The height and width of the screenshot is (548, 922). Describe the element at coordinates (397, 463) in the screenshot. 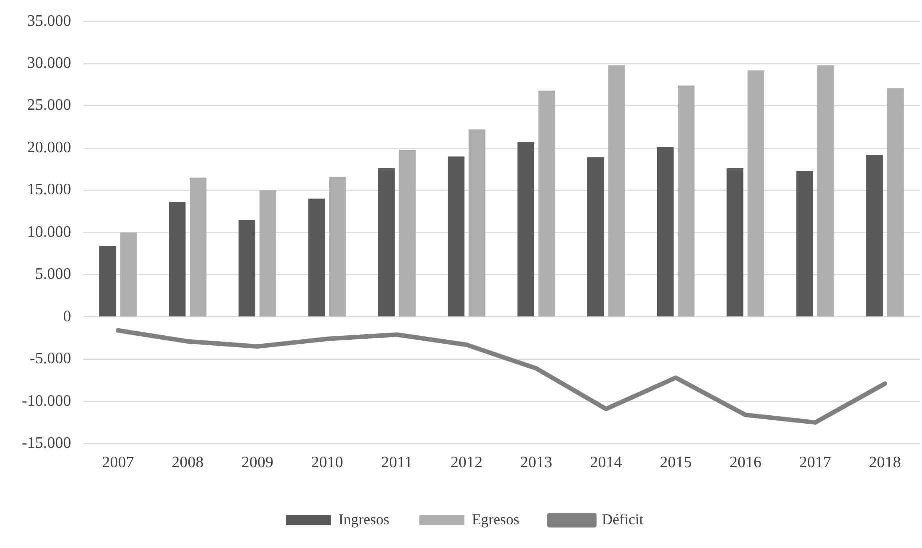

I see `x-tick-label: 2011` at that location.